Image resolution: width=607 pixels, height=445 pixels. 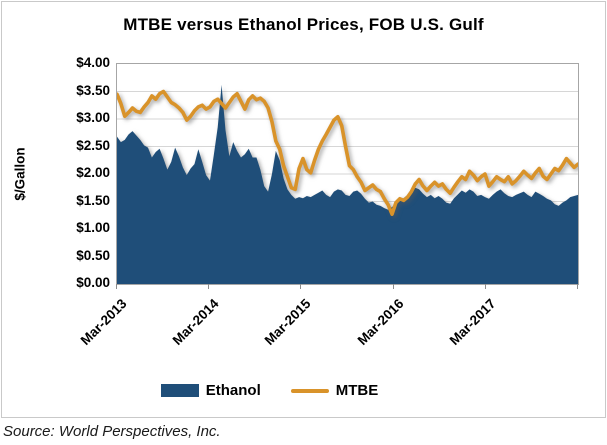 I want to click on y-axis-title-text: $/Gallon, so click(x=20, y=174).